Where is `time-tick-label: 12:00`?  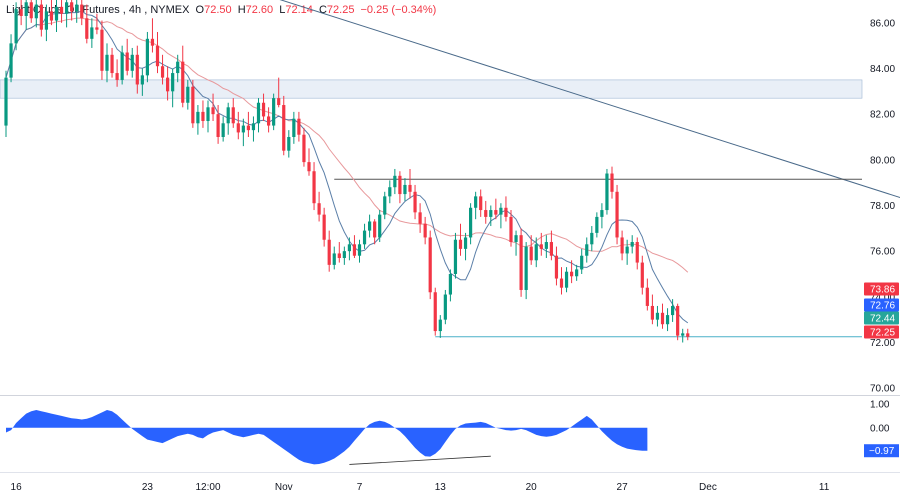 time-tick-label: 12:00 is located at coordinates (207, 487).